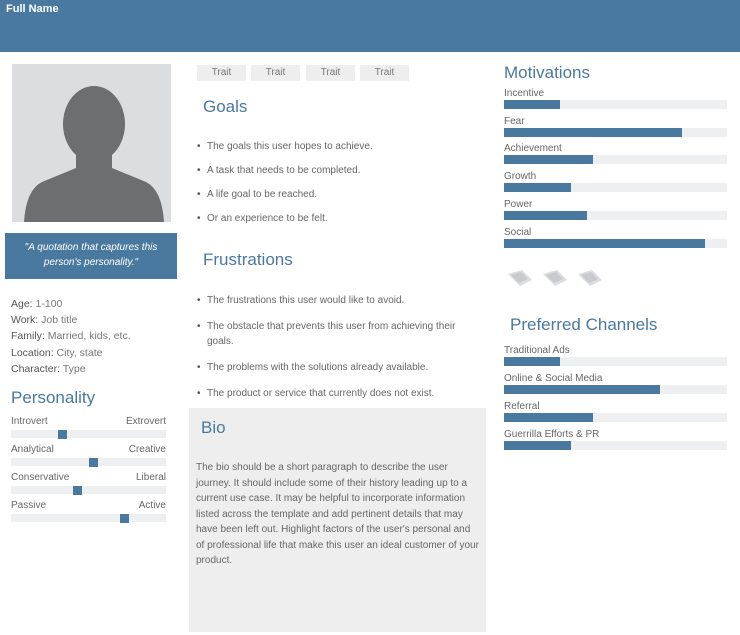 The width and height of the screenshot is (740, 635). I want to click on header-bar: Full Name, so click(370, 26).